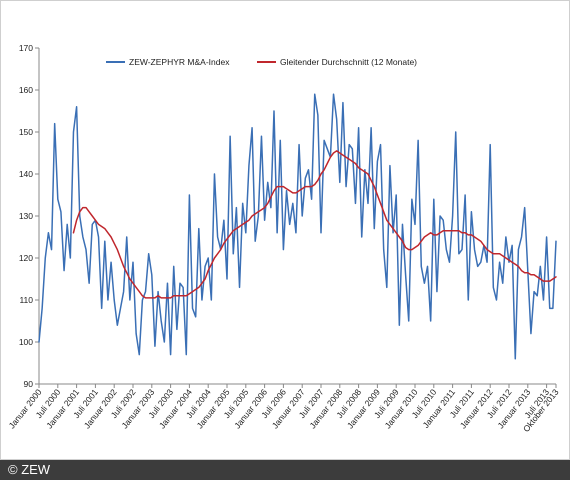 The width and height of the screenshot is (570, 480). What do you see at coordinates (26, 216) in the screenshot?
I see `y-tick-label: 130` at bounding box center [26, 216].